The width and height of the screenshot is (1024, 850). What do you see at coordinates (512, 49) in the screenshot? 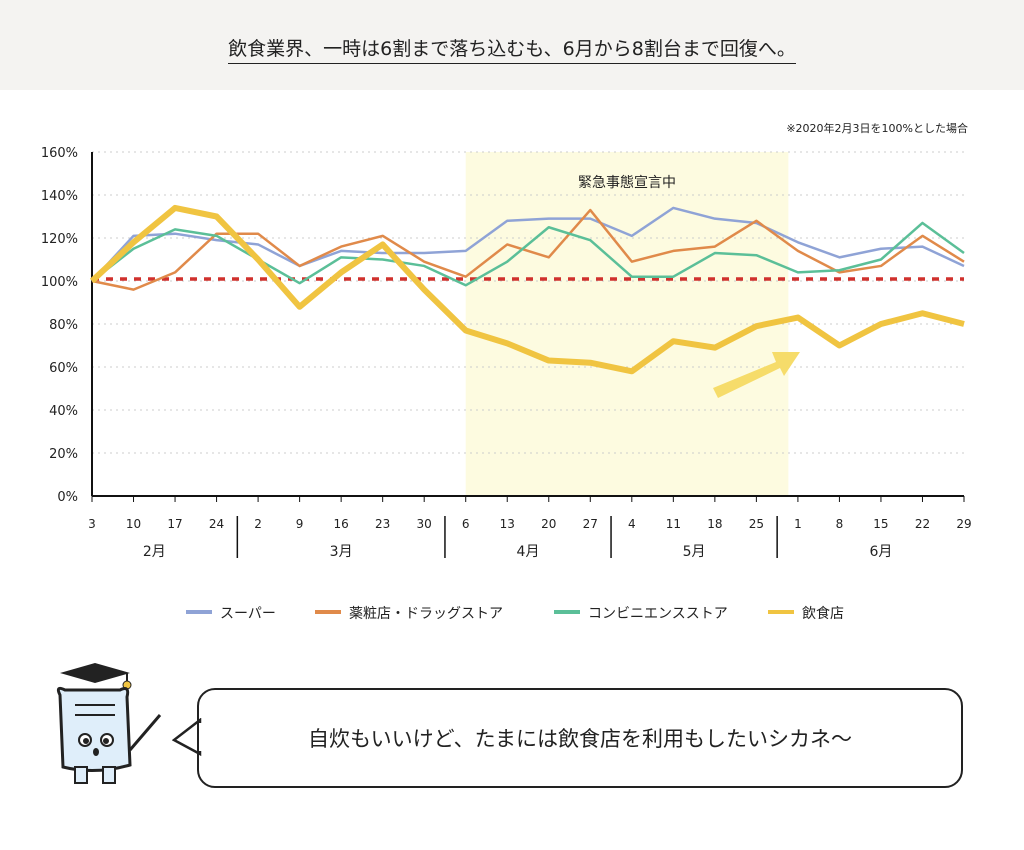
I see `page-title: 飲食業界、一時は6割まで落ち込むも、6月から8割台まで回復へ。` at bounding box center [512, 49].